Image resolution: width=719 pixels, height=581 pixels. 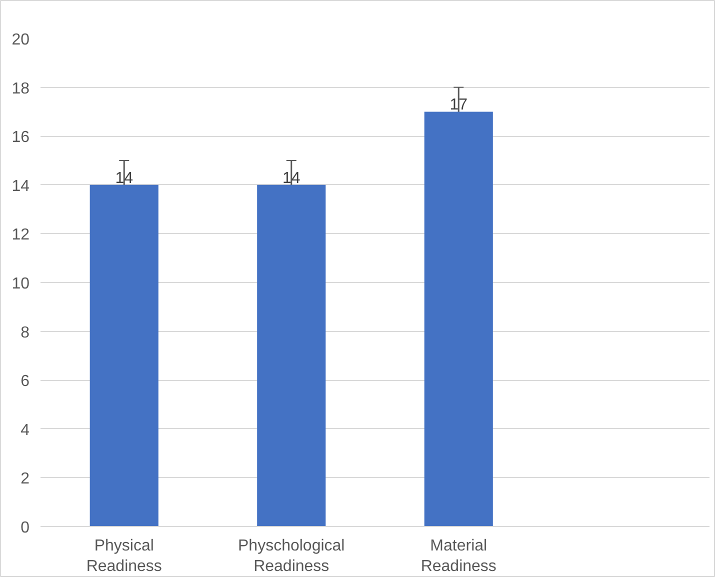 I want to click on y-tick-label: 8, so click(x=25, y=333).